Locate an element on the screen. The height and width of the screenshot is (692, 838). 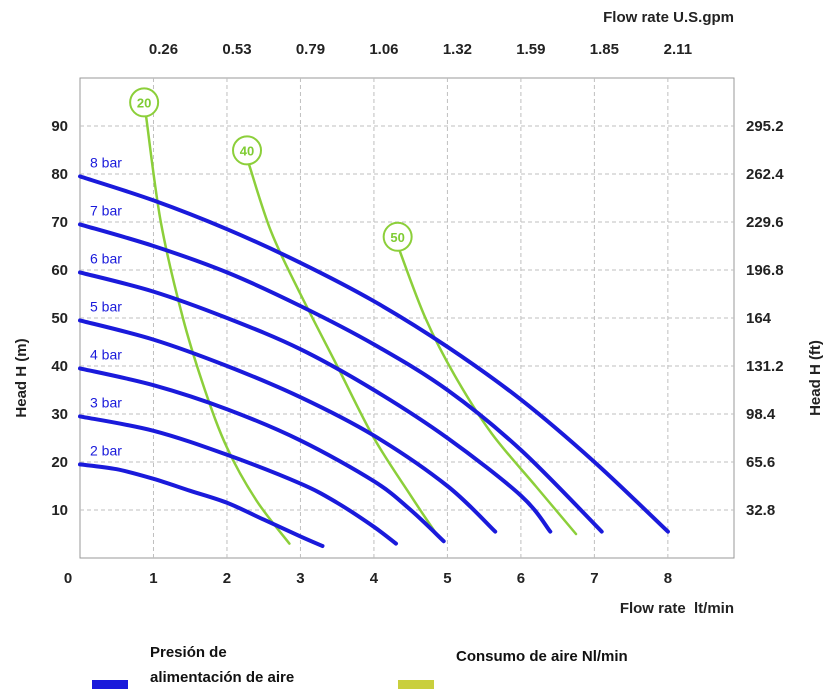
y-right-tick-label: 229.6 is located at coordinates (765, 222).